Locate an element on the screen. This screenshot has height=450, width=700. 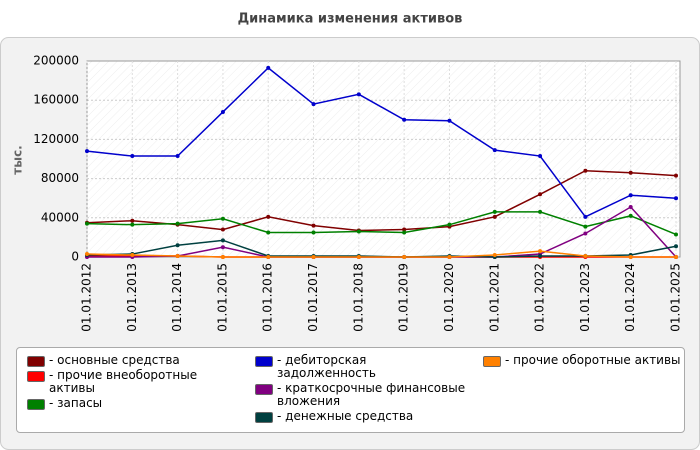
y-tick-label: 160000 is located at coordinates (56, 100).